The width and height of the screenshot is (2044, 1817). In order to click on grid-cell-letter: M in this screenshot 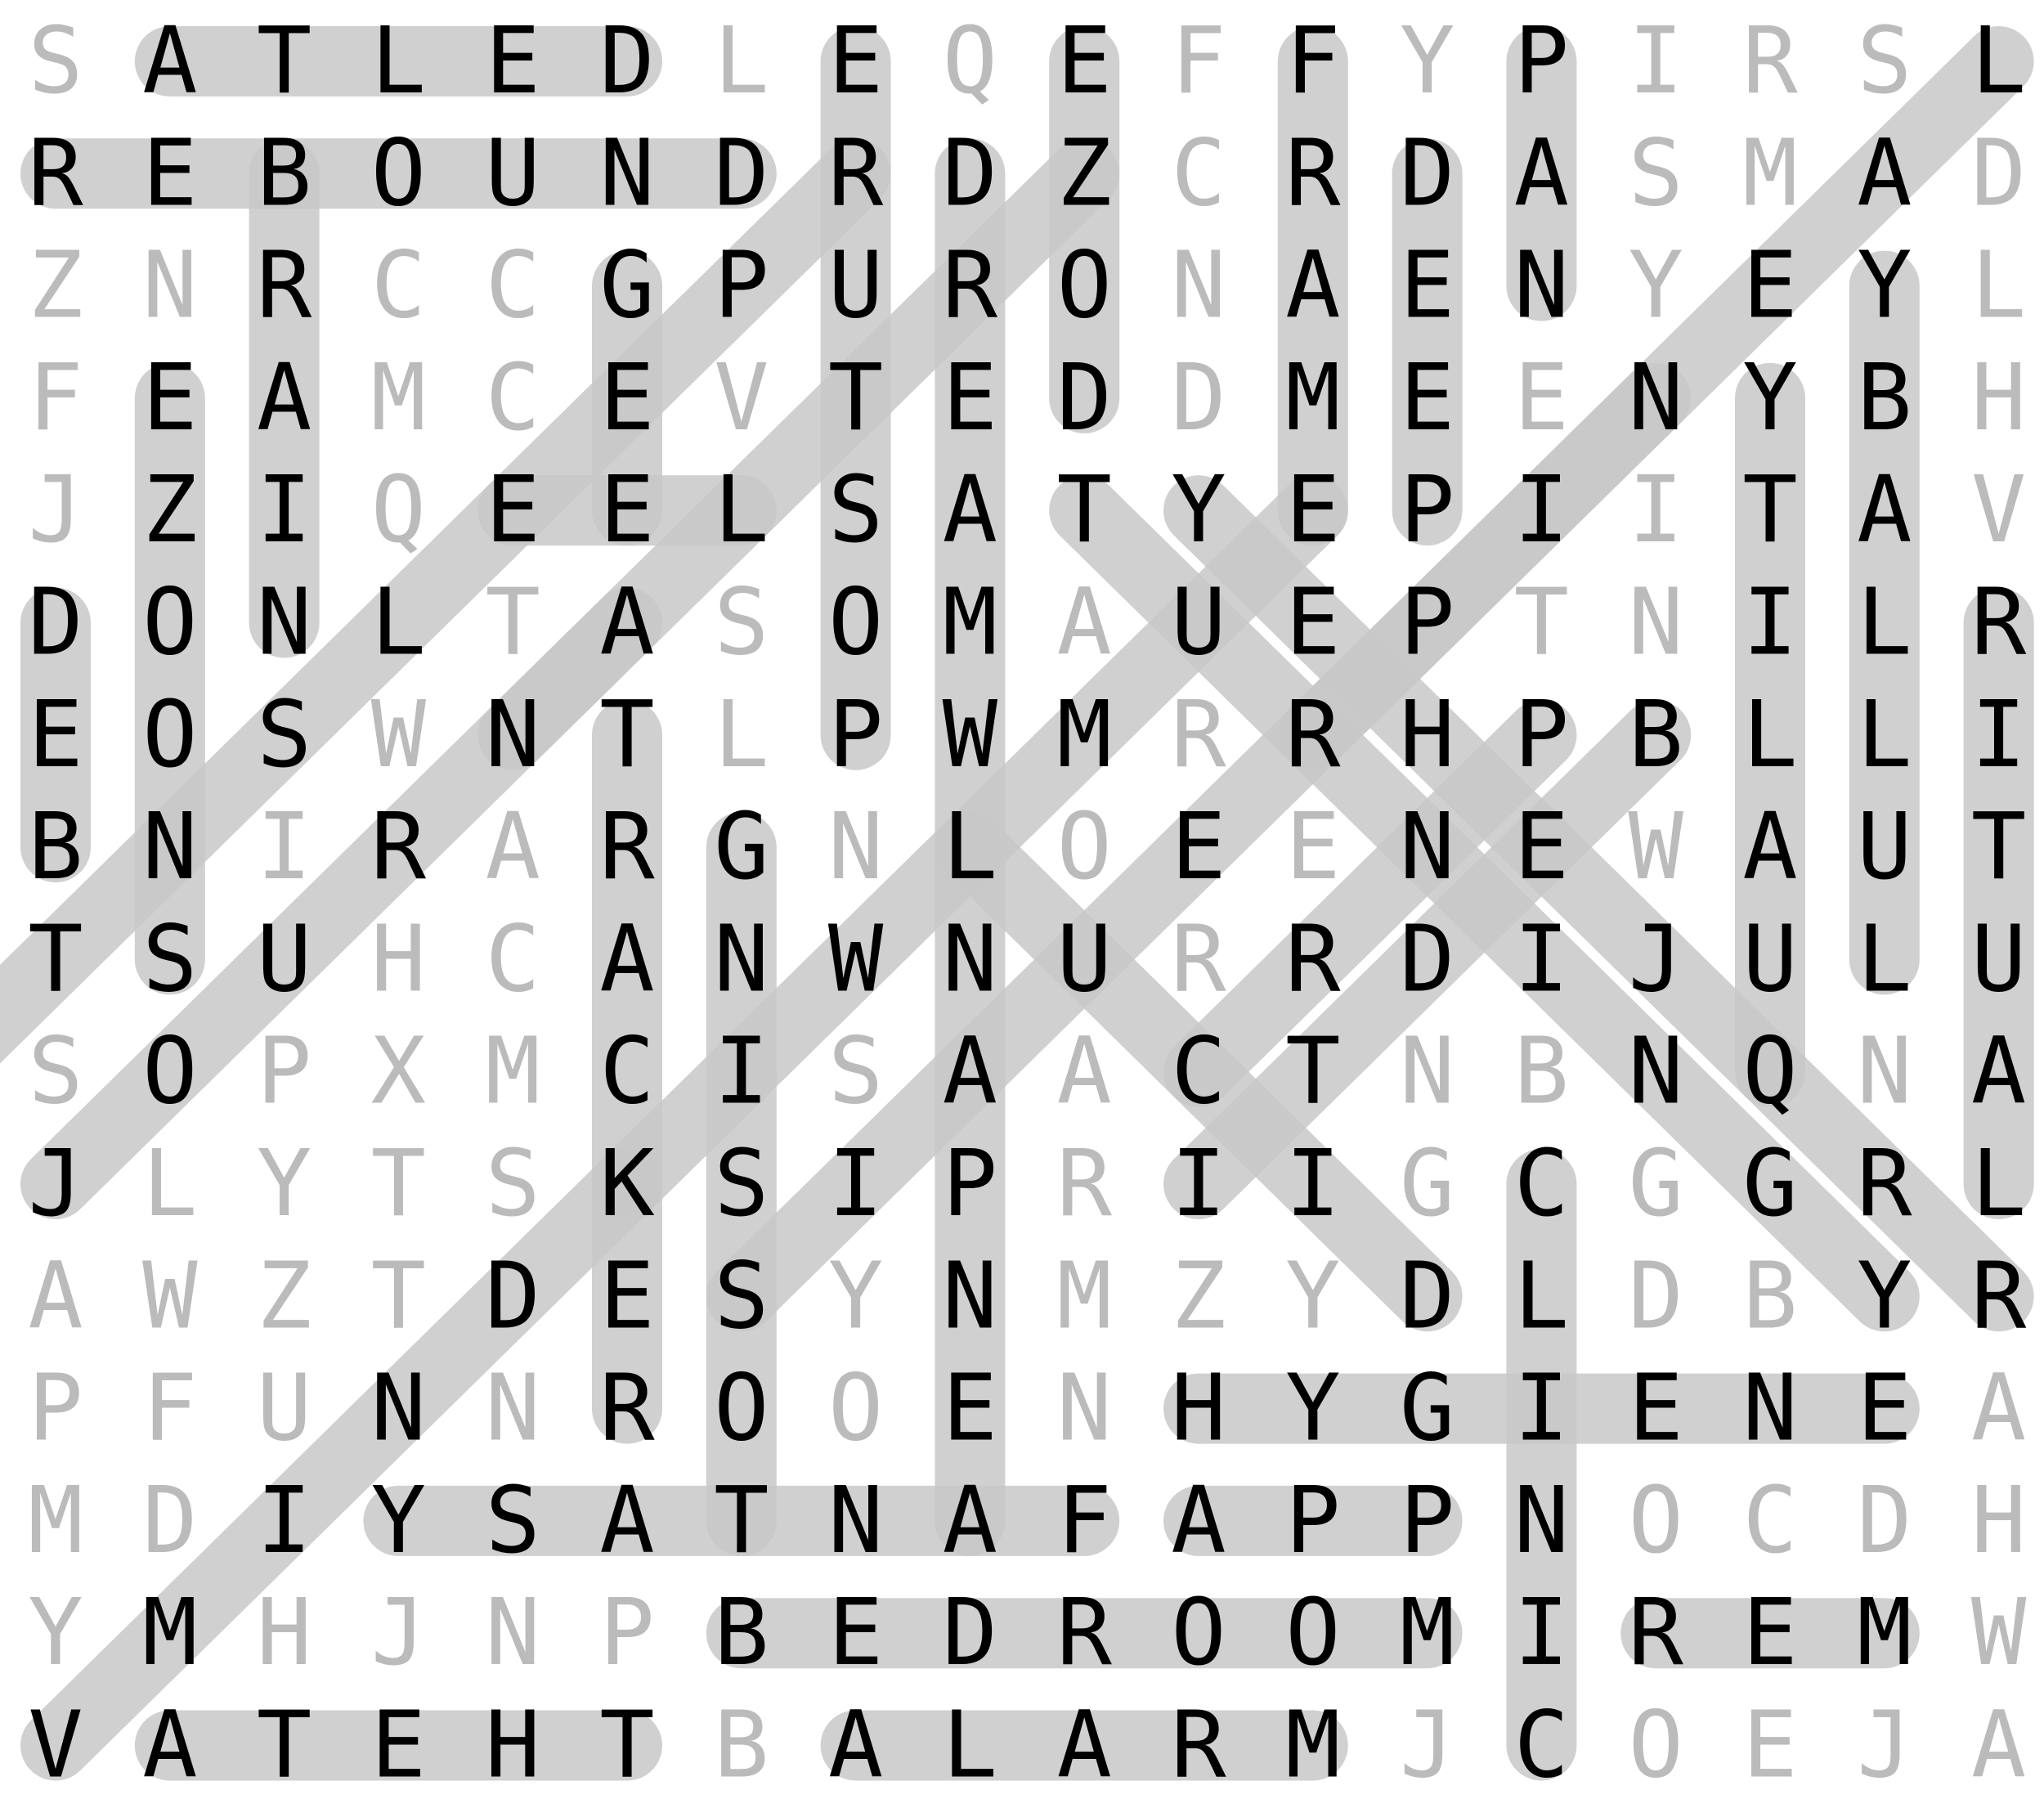, I will do `click(1084, 1296)`.